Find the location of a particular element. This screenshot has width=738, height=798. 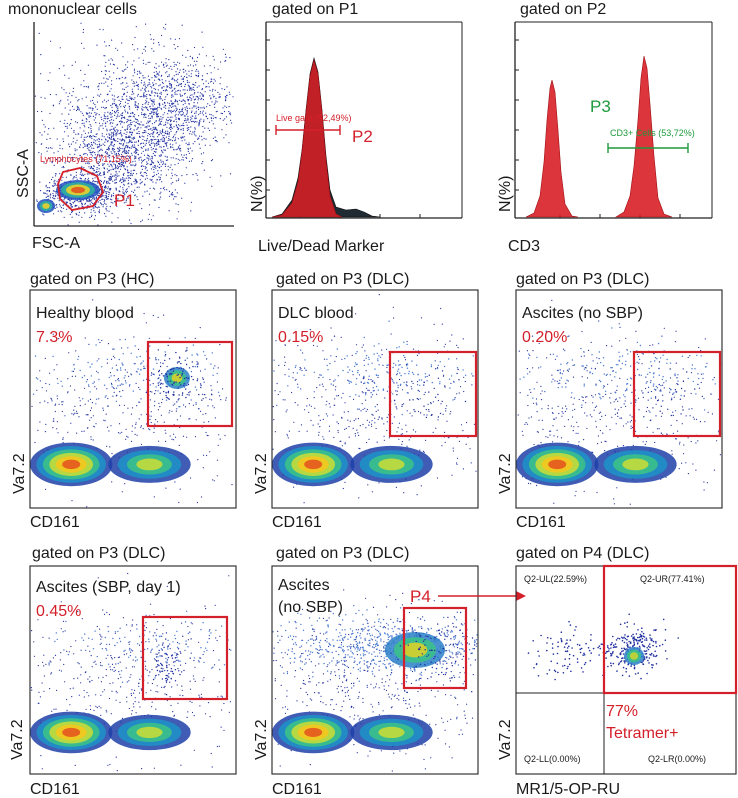

panel-f-density is located at coordinates (619, 402).